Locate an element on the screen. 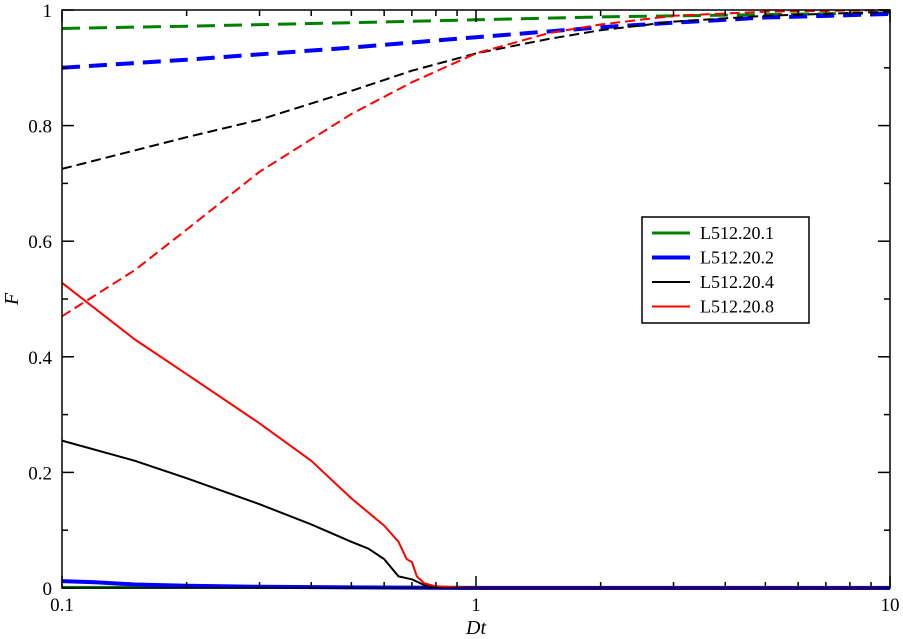 The image size is (903, 639). y-tick-label: 0 is located at coordinates (48, 589).